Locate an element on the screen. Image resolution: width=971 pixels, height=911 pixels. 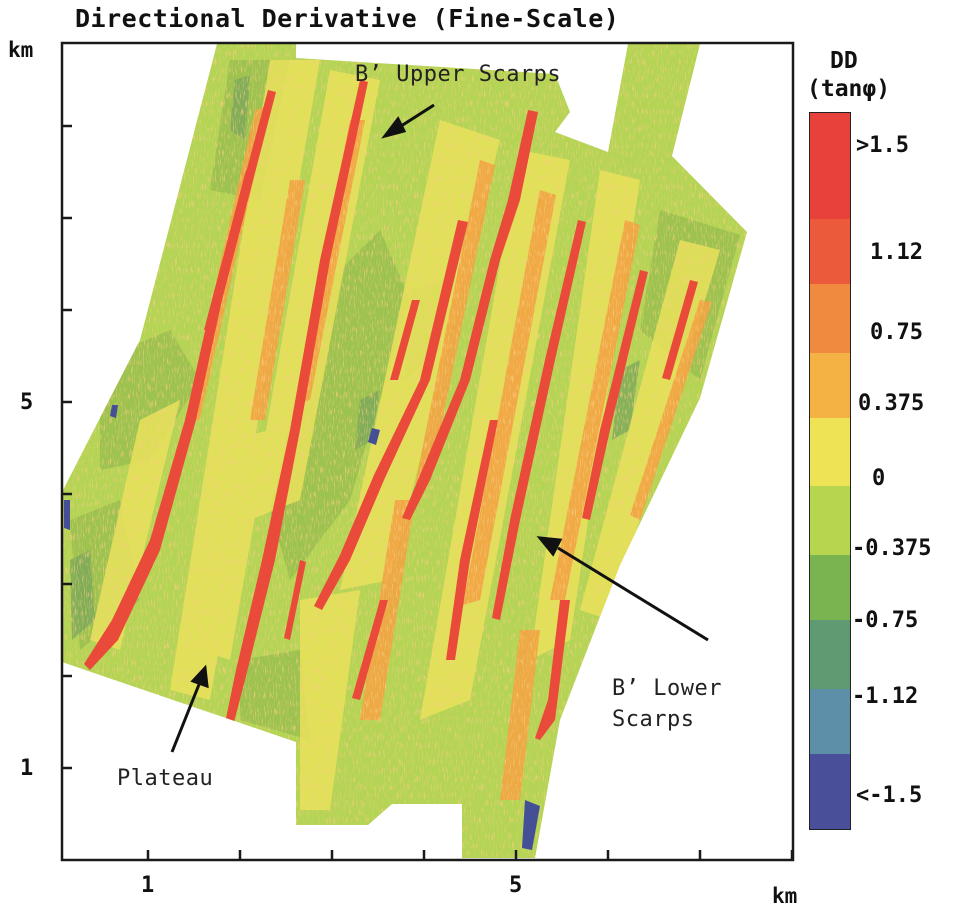
y-axis-unit: km is located at coordinates (21, 50).